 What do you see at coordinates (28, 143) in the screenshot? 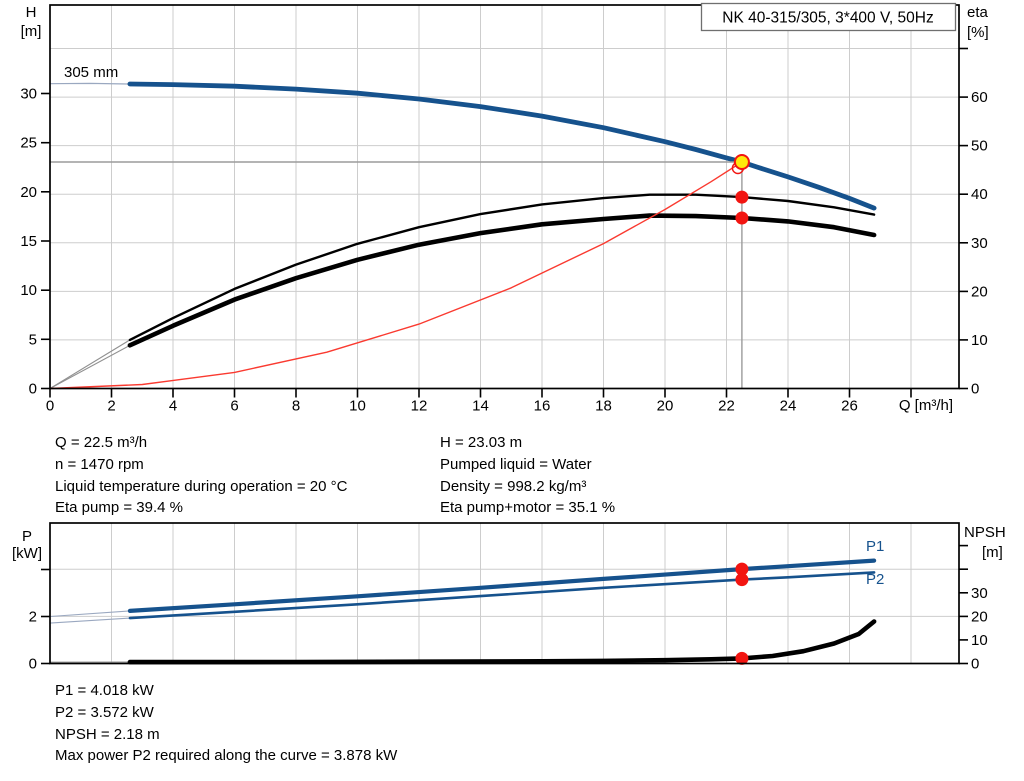
I see `svg-text: 25` at bounding box center [28, 143].